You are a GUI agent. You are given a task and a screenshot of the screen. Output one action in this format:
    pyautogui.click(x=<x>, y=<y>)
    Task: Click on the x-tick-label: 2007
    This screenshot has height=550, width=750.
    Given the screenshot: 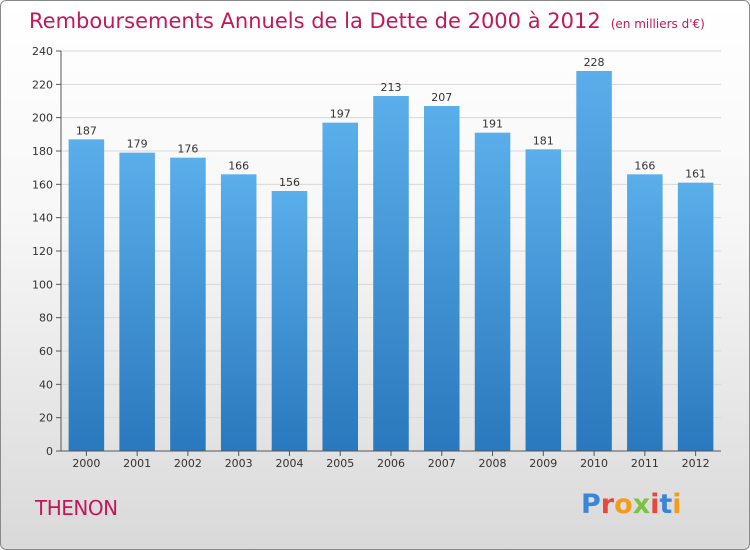 What is the action you would take?
    pyautogui.click(x=442, y=463)
    